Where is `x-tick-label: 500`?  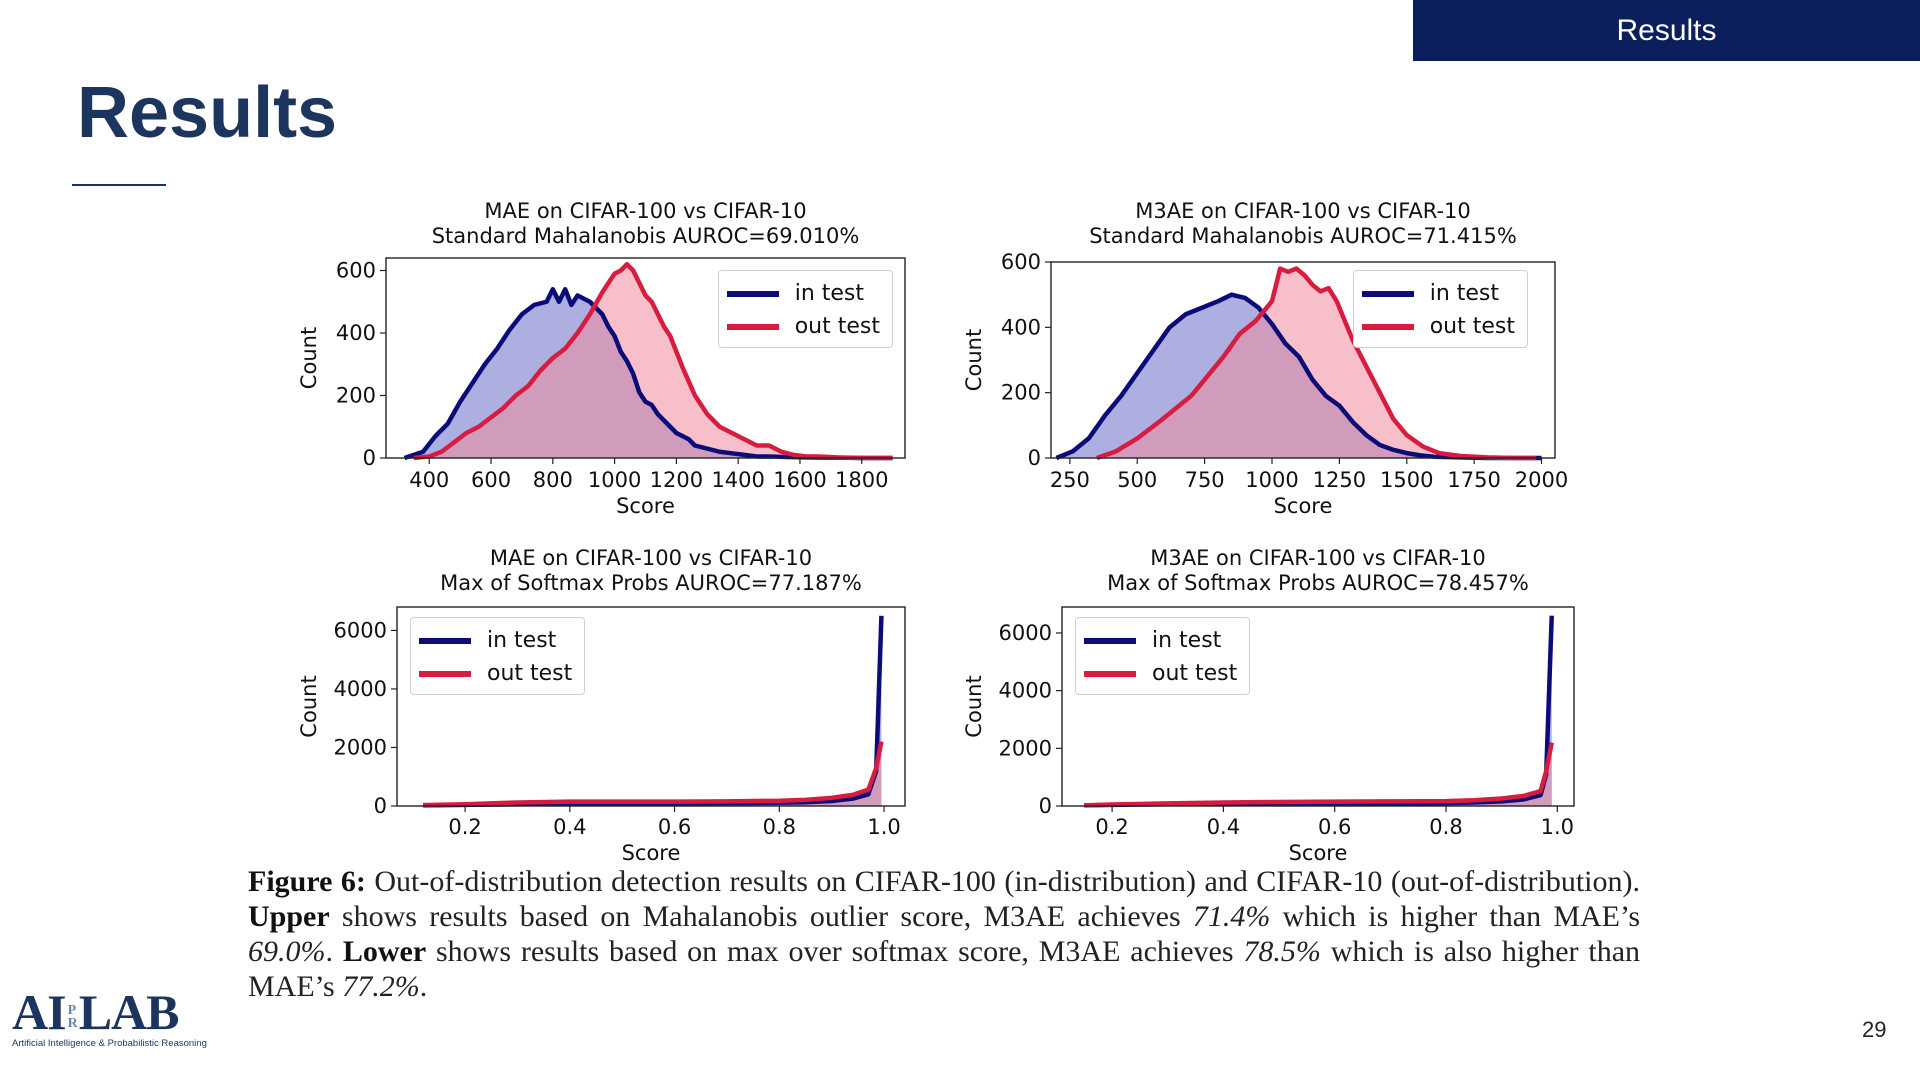 x-tick-label: 500 is located at coordinates (1137, 480).